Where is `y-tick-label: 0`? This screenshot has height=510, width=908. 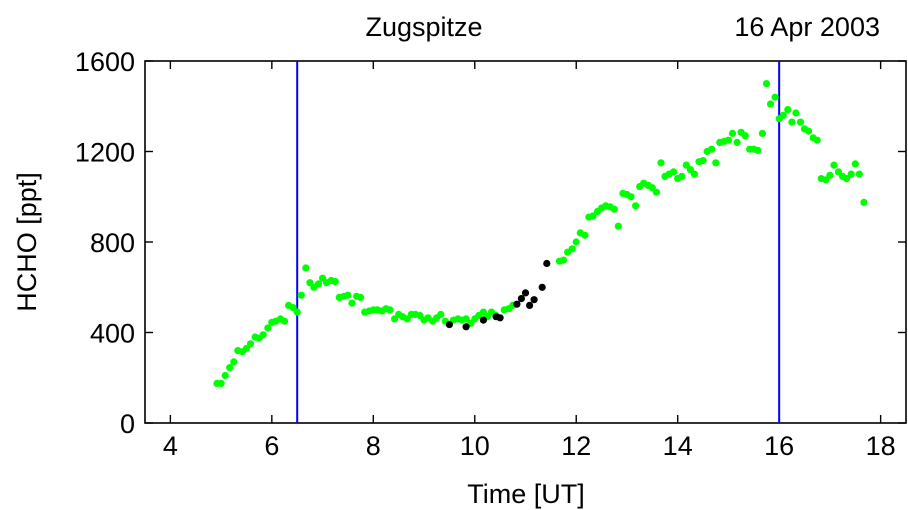
y-tick-label: 0 is located at coordinates (127, 424).